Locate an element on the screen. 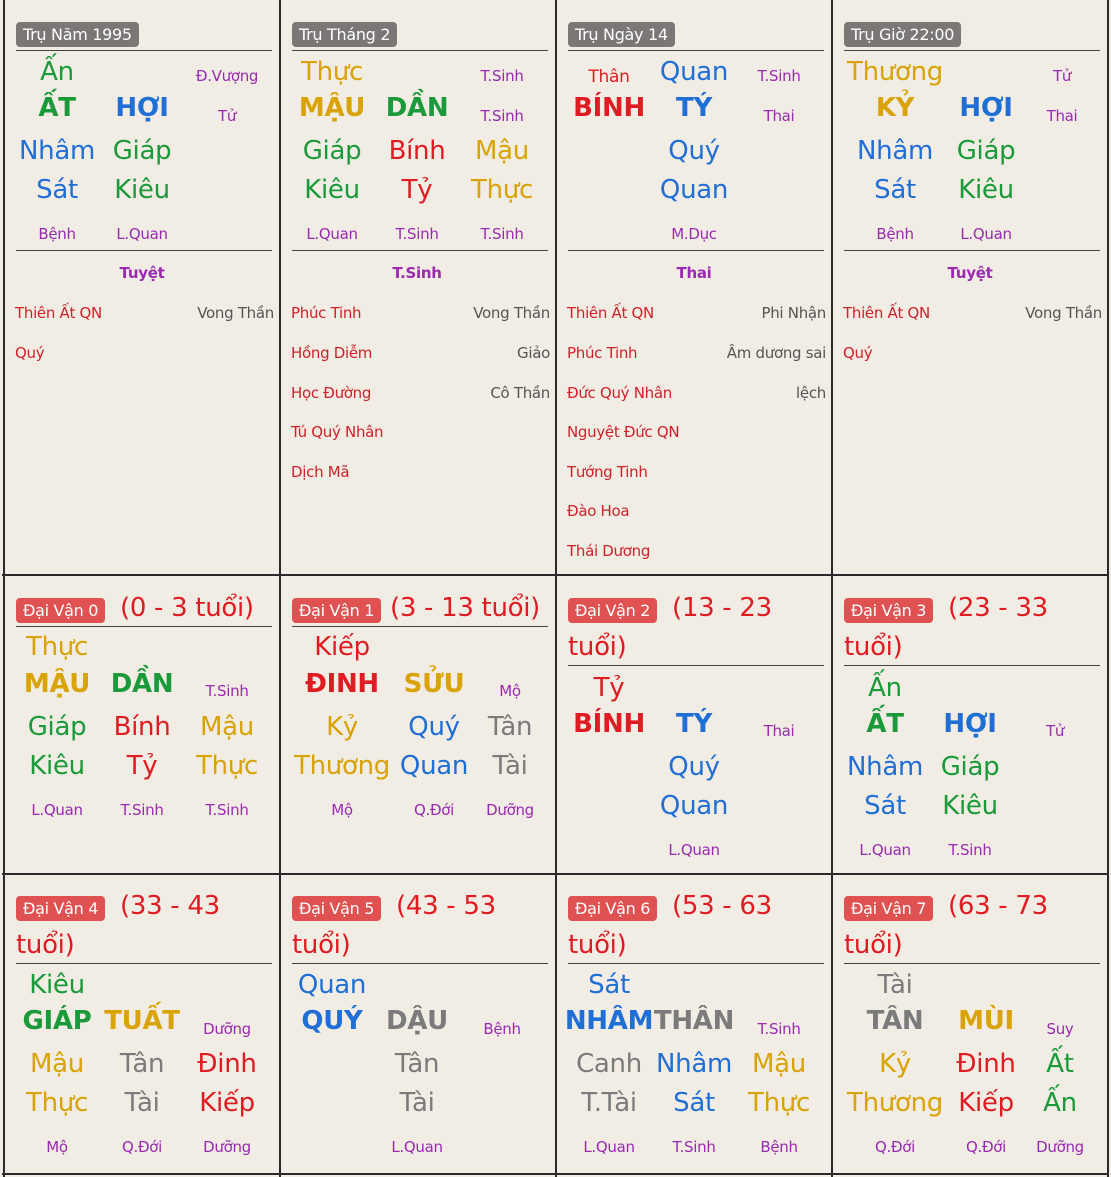 The image size is (1111, 1177). pillar-star: Âm dương sai is located at coordinates (776, 353).